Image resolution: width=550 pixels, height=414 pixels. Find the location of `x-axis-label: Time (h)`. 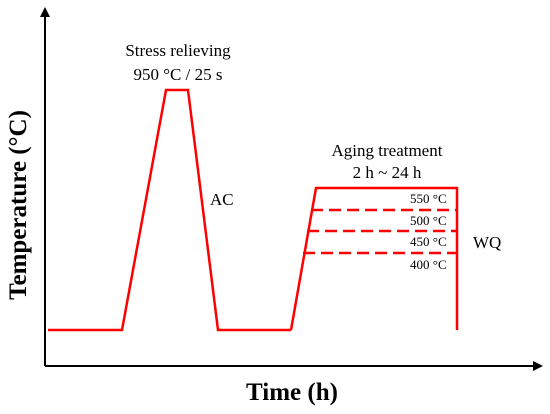

x-axis-label: Time (h) is located at coordinates (292, 392).